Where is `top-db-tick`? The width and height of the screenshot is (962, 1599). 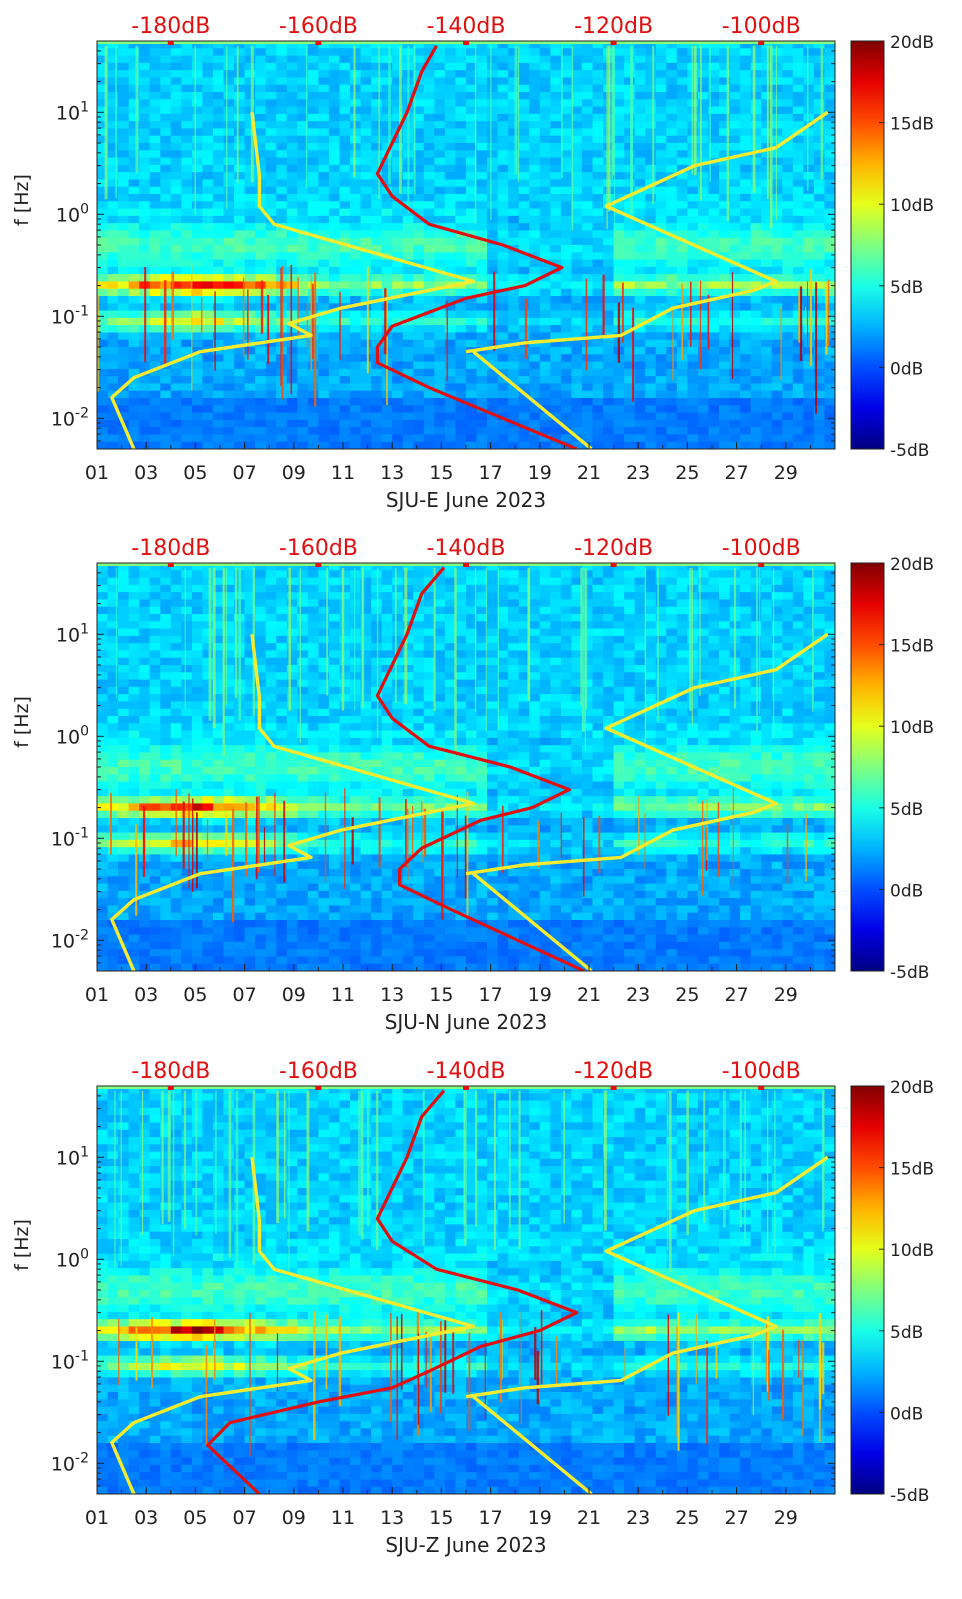
top-db-tick is located at coordinates (761, 43).